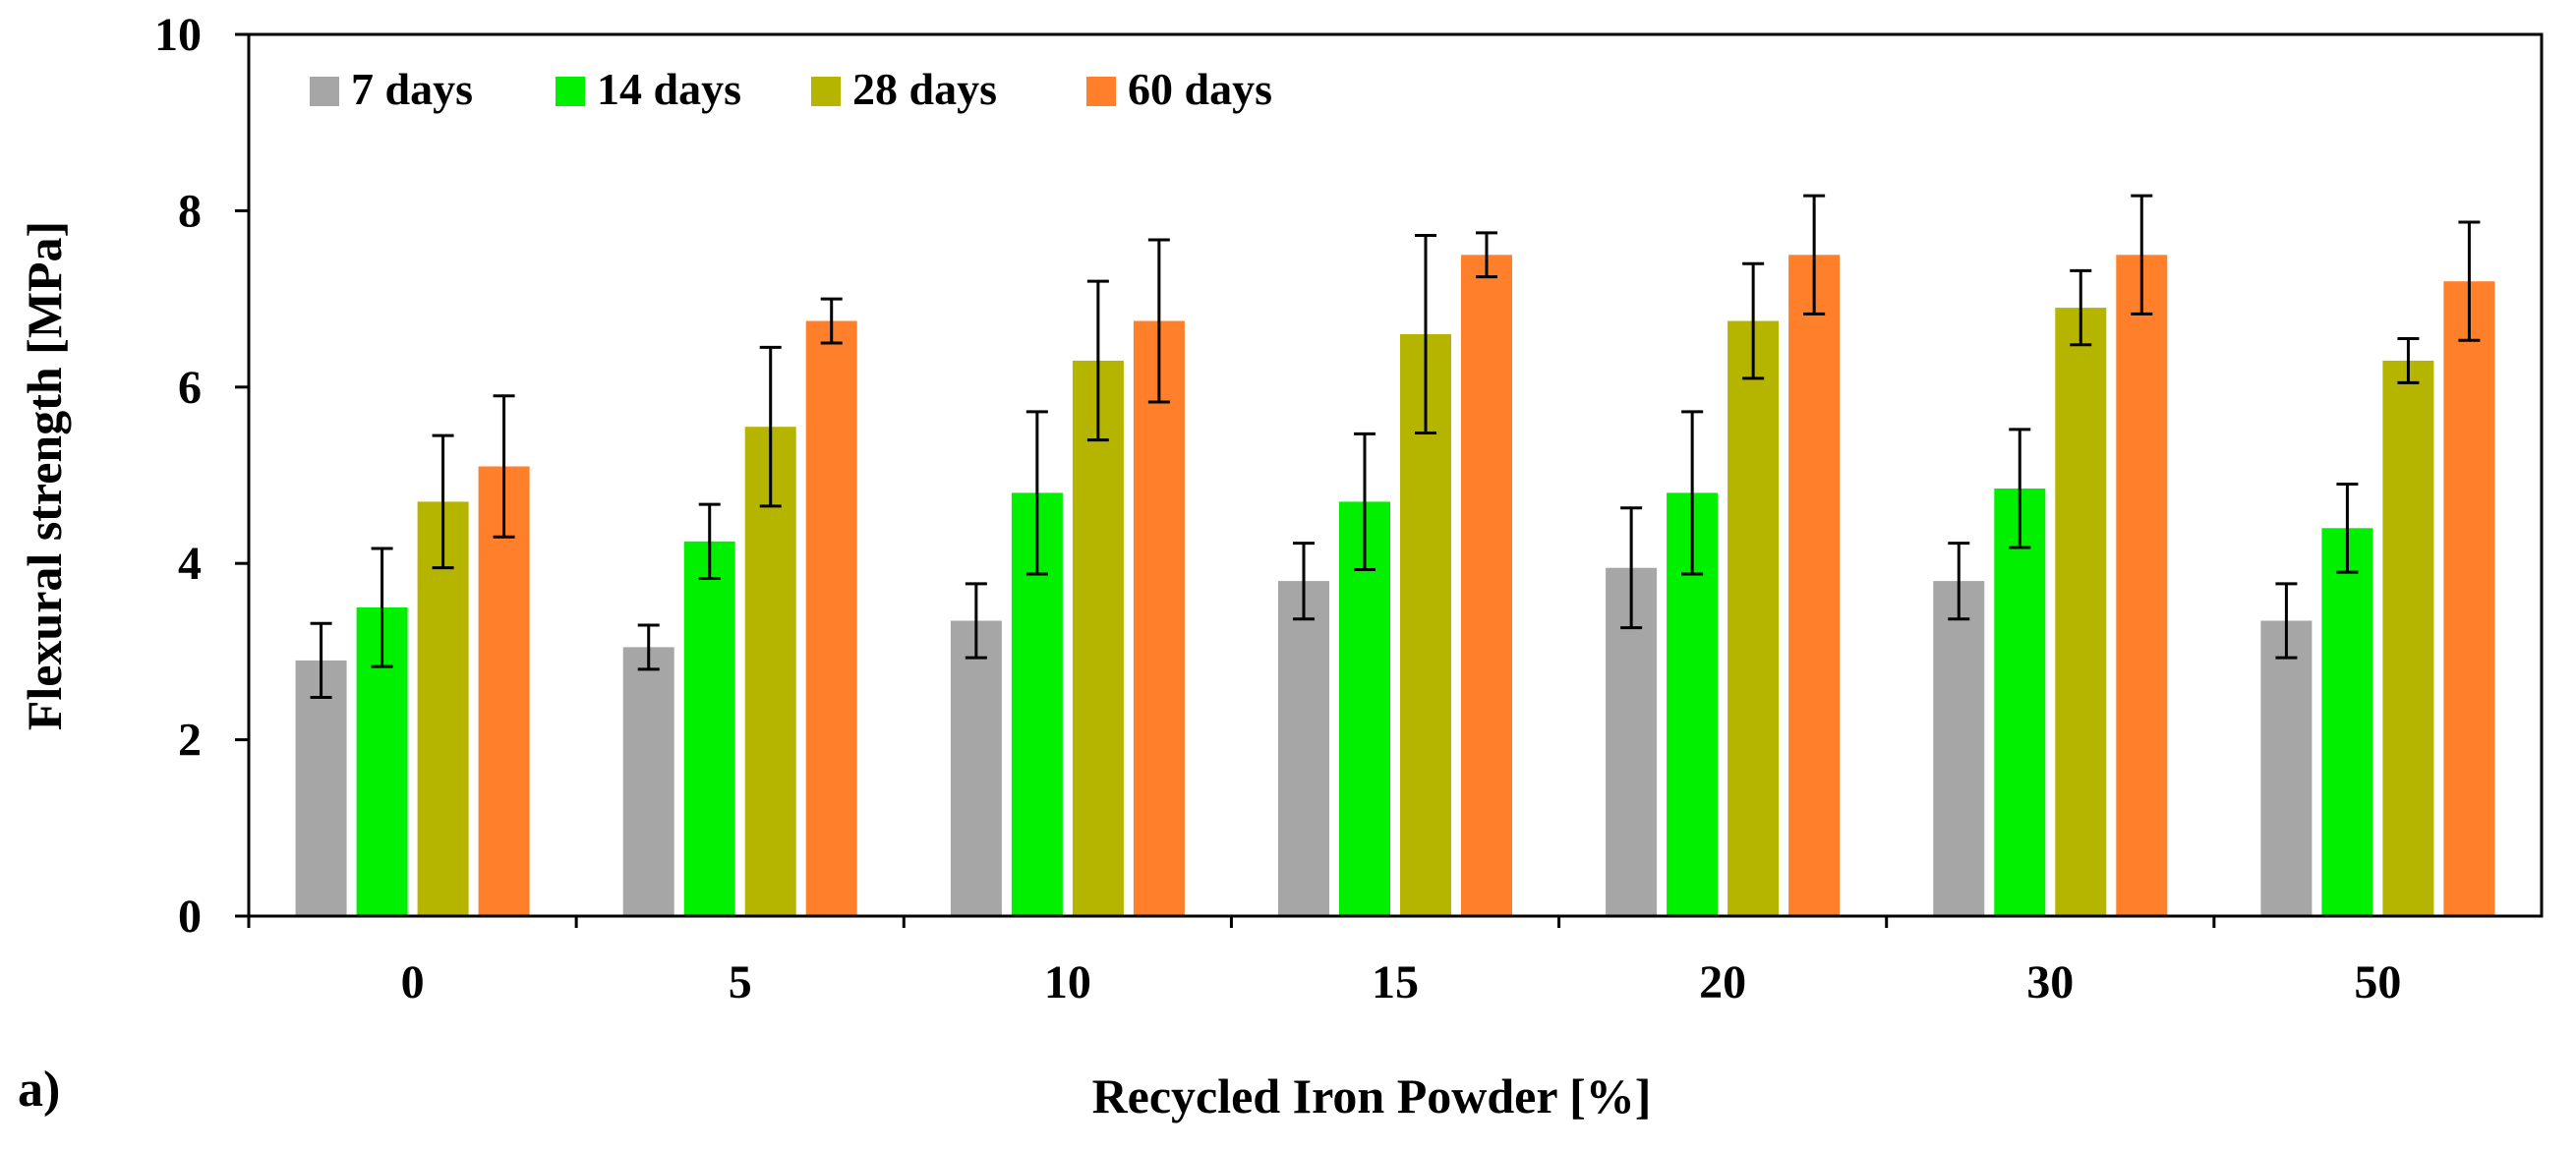  Describe the element at coordinates (324, 91) in the screenshot. I see `legend-swatch-7-days` at that location.